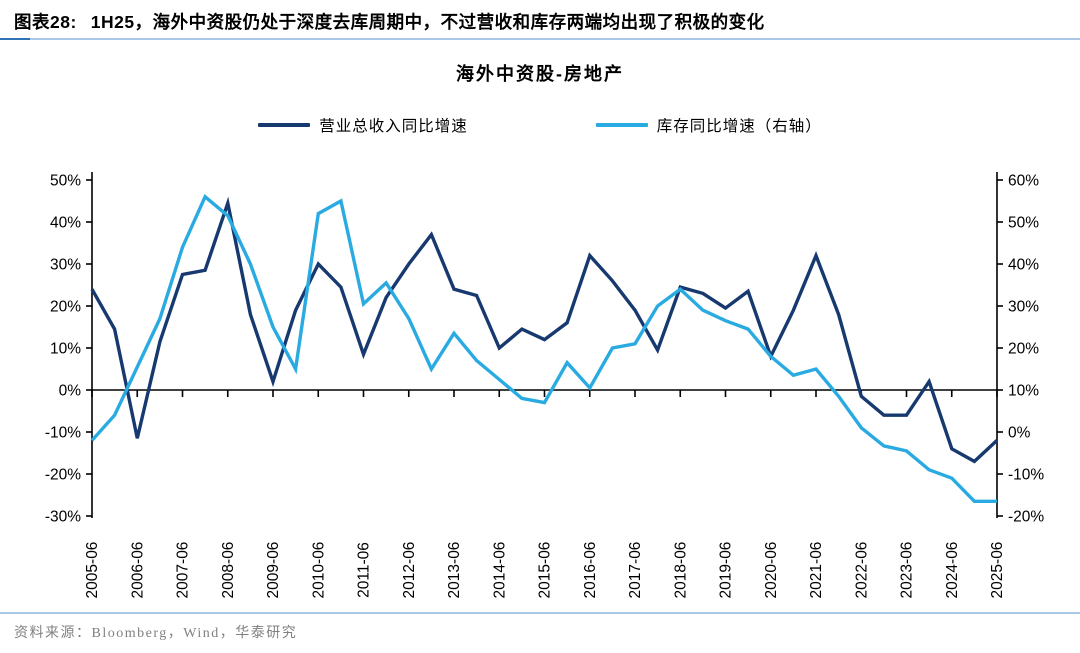 This screenshot has width=1080, height=653. I want to click on x-axis-label: 2016-06, so click(590, 570).